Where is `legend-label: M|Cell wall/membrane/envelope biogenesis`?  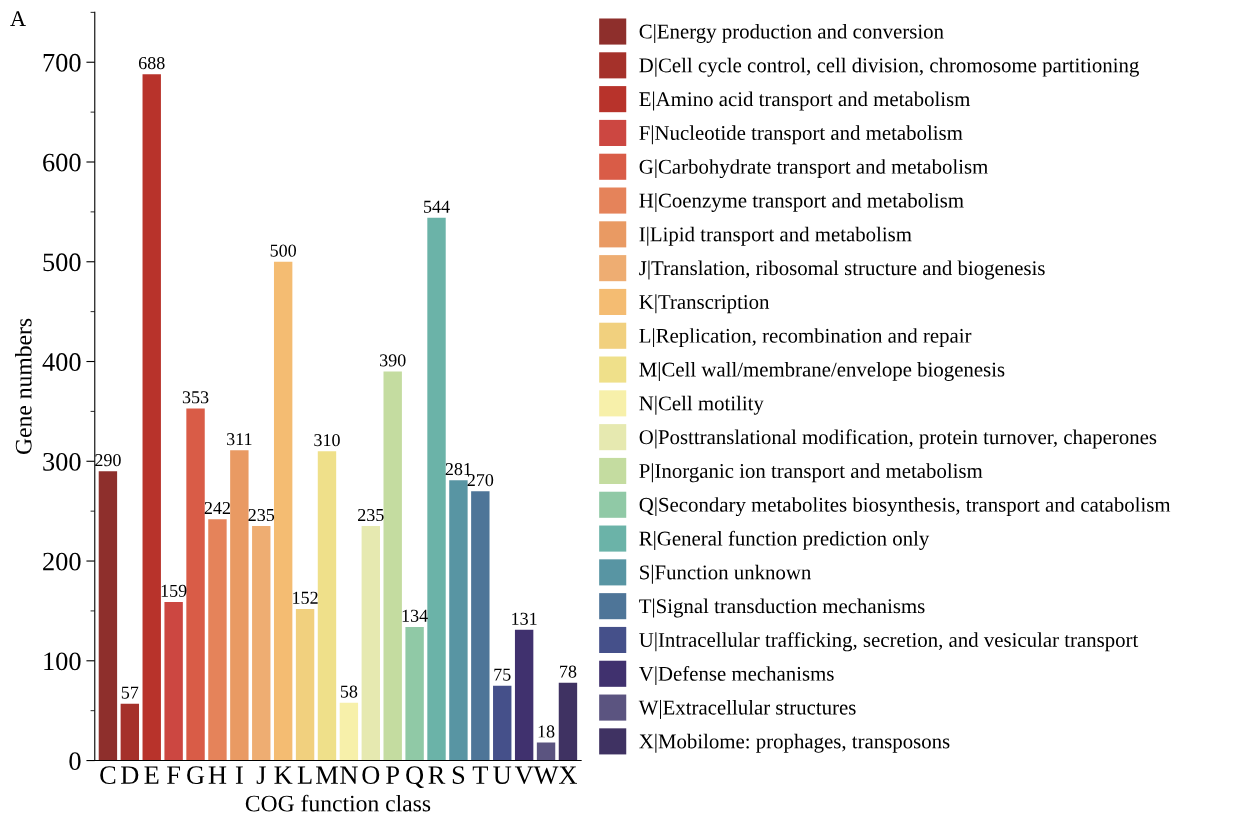 legend-label: M|Cell wall/membrane/envelope biogenesis is located at coordinates (822, 371).